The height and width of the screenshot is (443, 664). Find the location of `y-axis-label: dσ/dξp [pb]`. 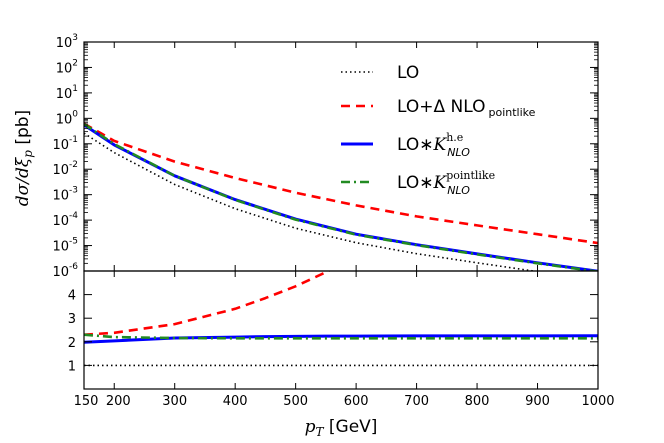

y-axis-label: dσ/dξp [pb] is located at coordinates (24, 158).